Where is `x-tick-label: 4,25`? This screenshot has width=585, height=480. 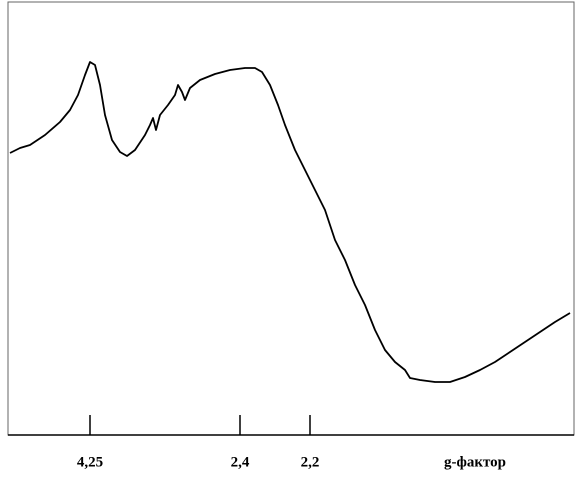 x-tick-label: 4,25 is located at coordinates (90, 462).